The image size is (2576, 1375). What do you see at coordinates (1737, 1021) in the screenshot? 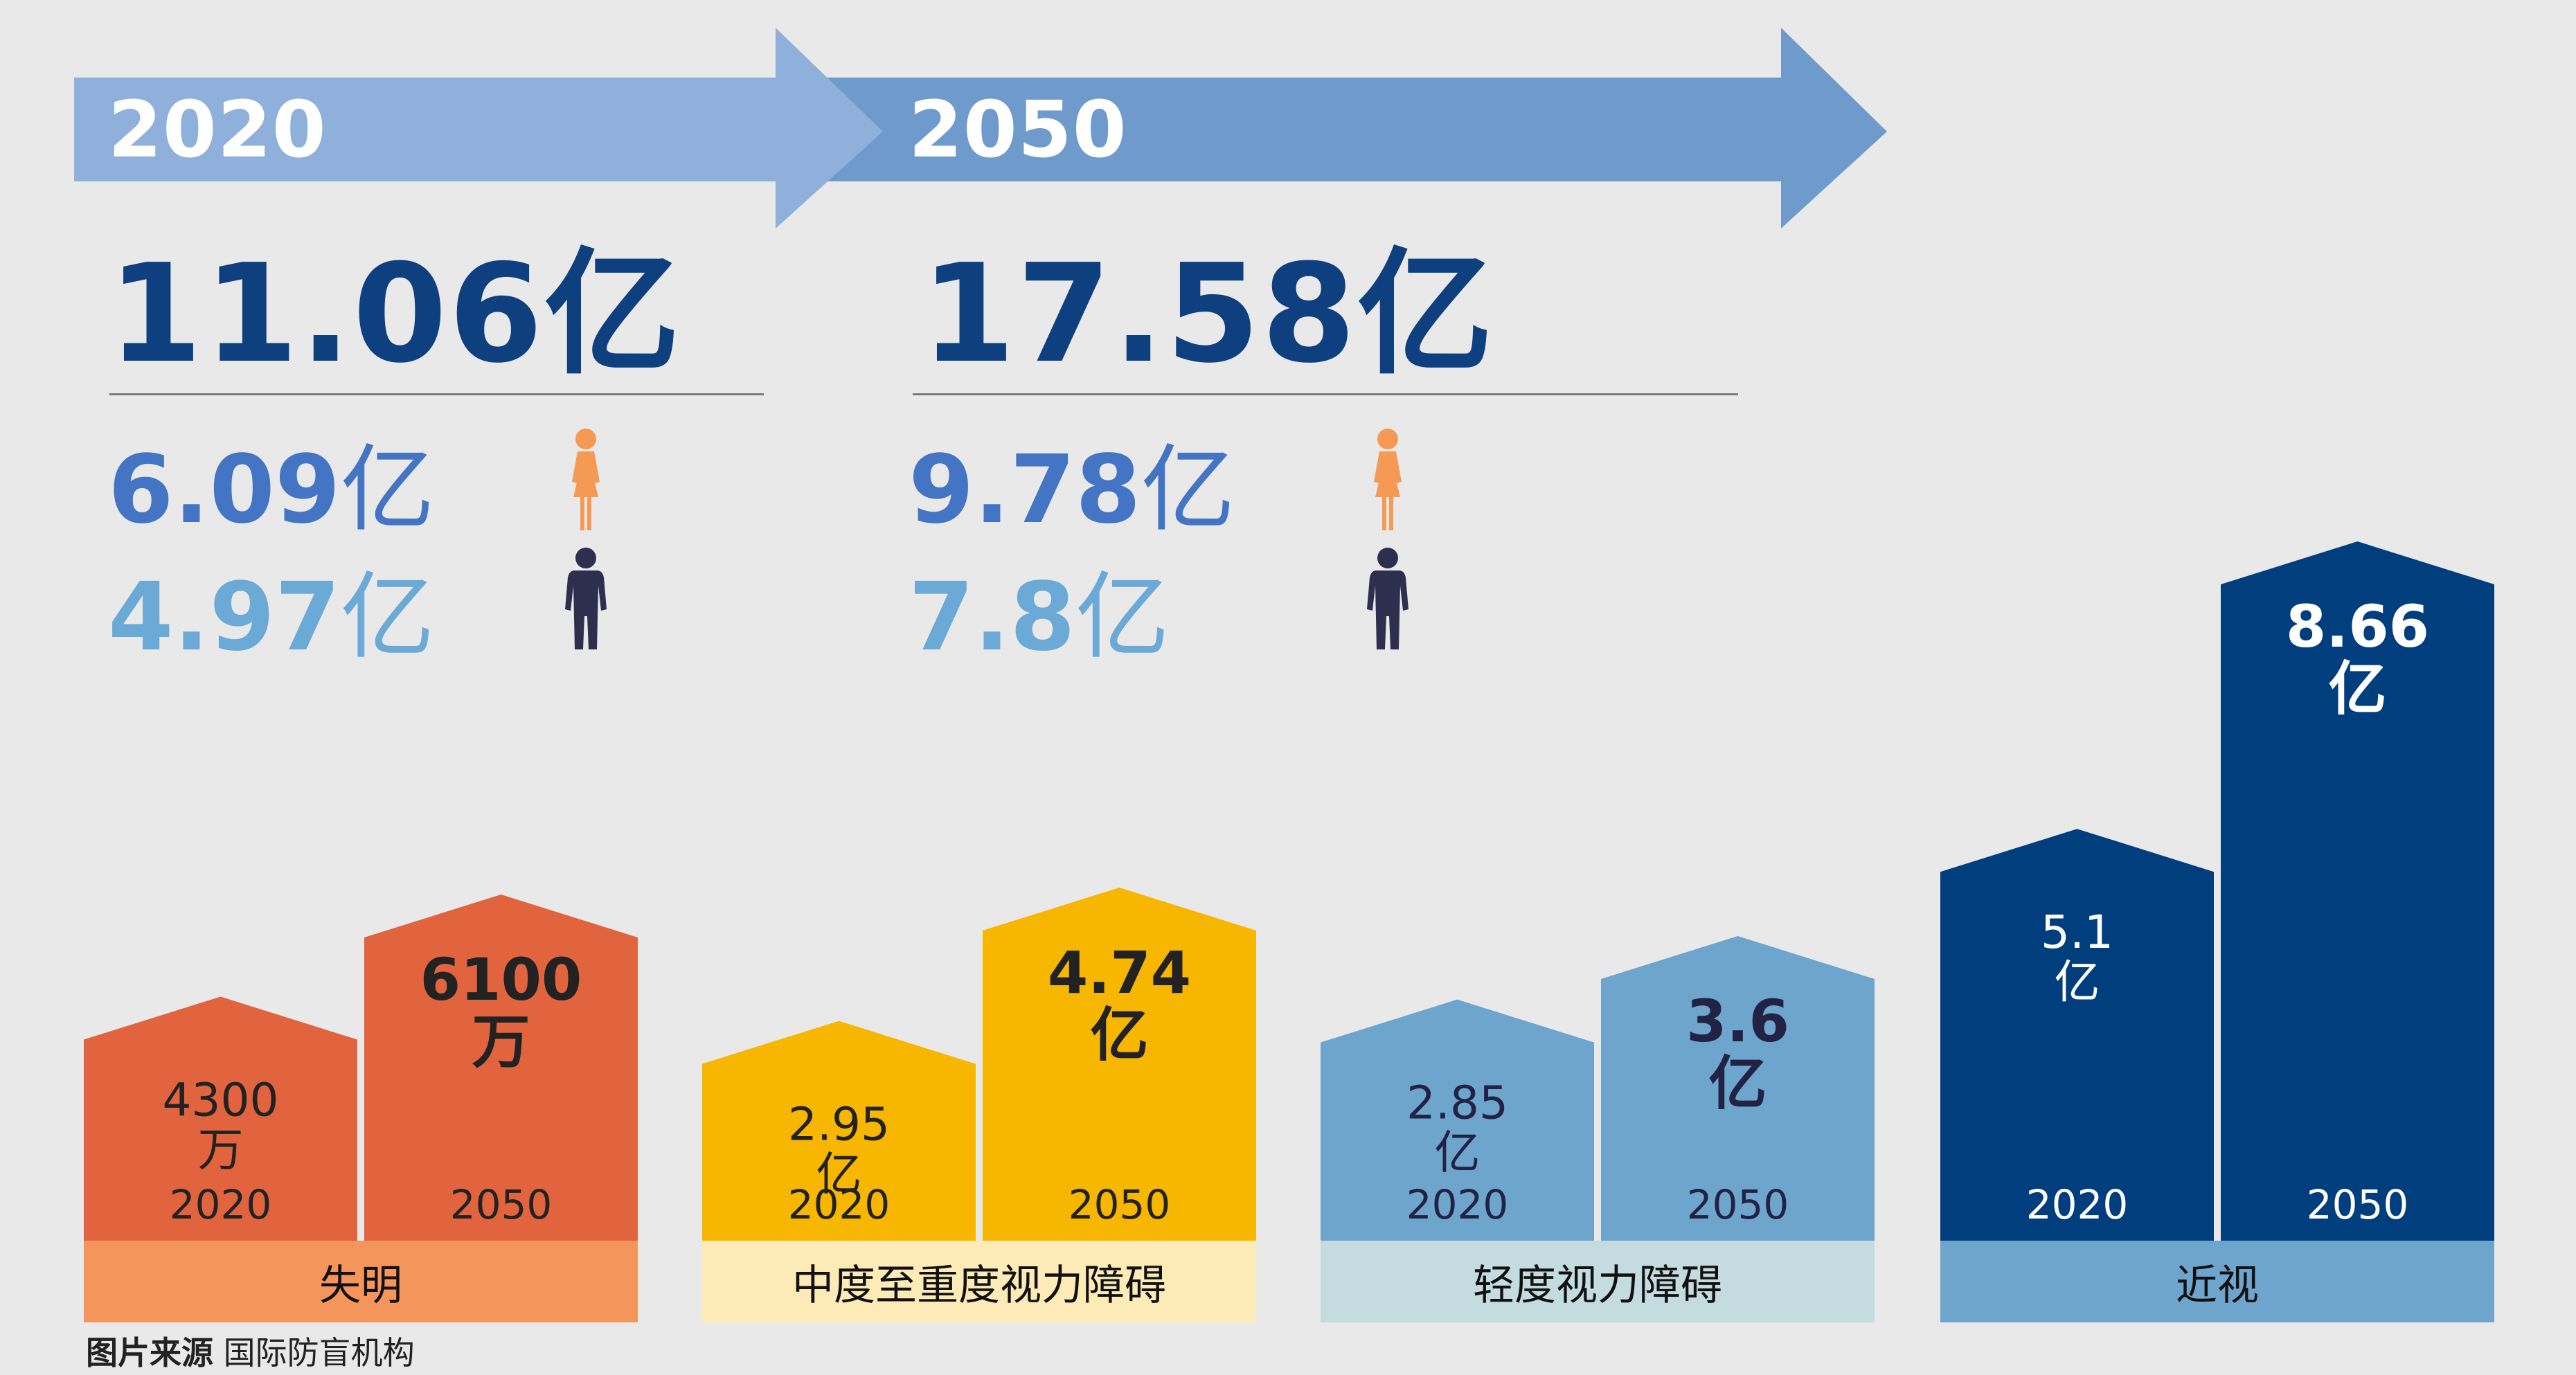
I see `data-label: 3.6` at bounding box center [1737, 1021].